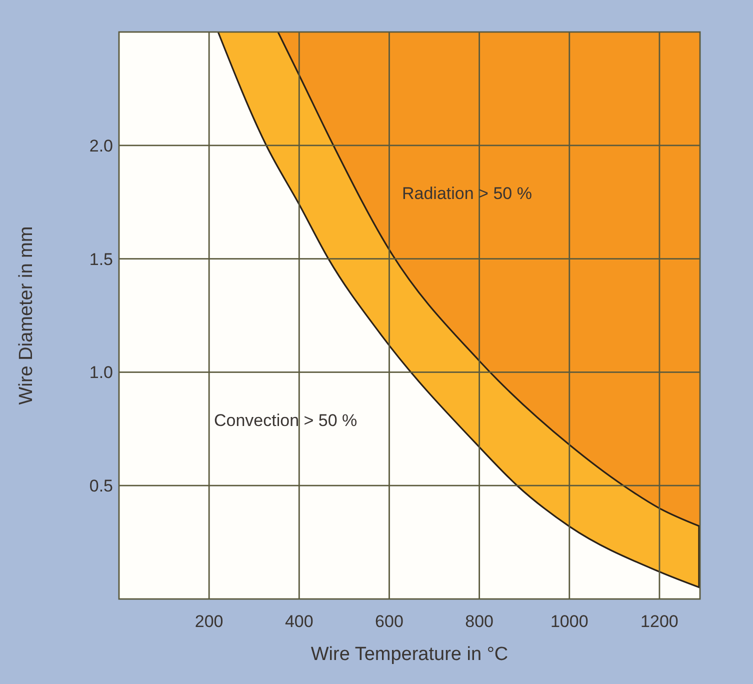 The image size is (753, 684). I want to click on y-tick-label: 2.0, so click(101, 146).